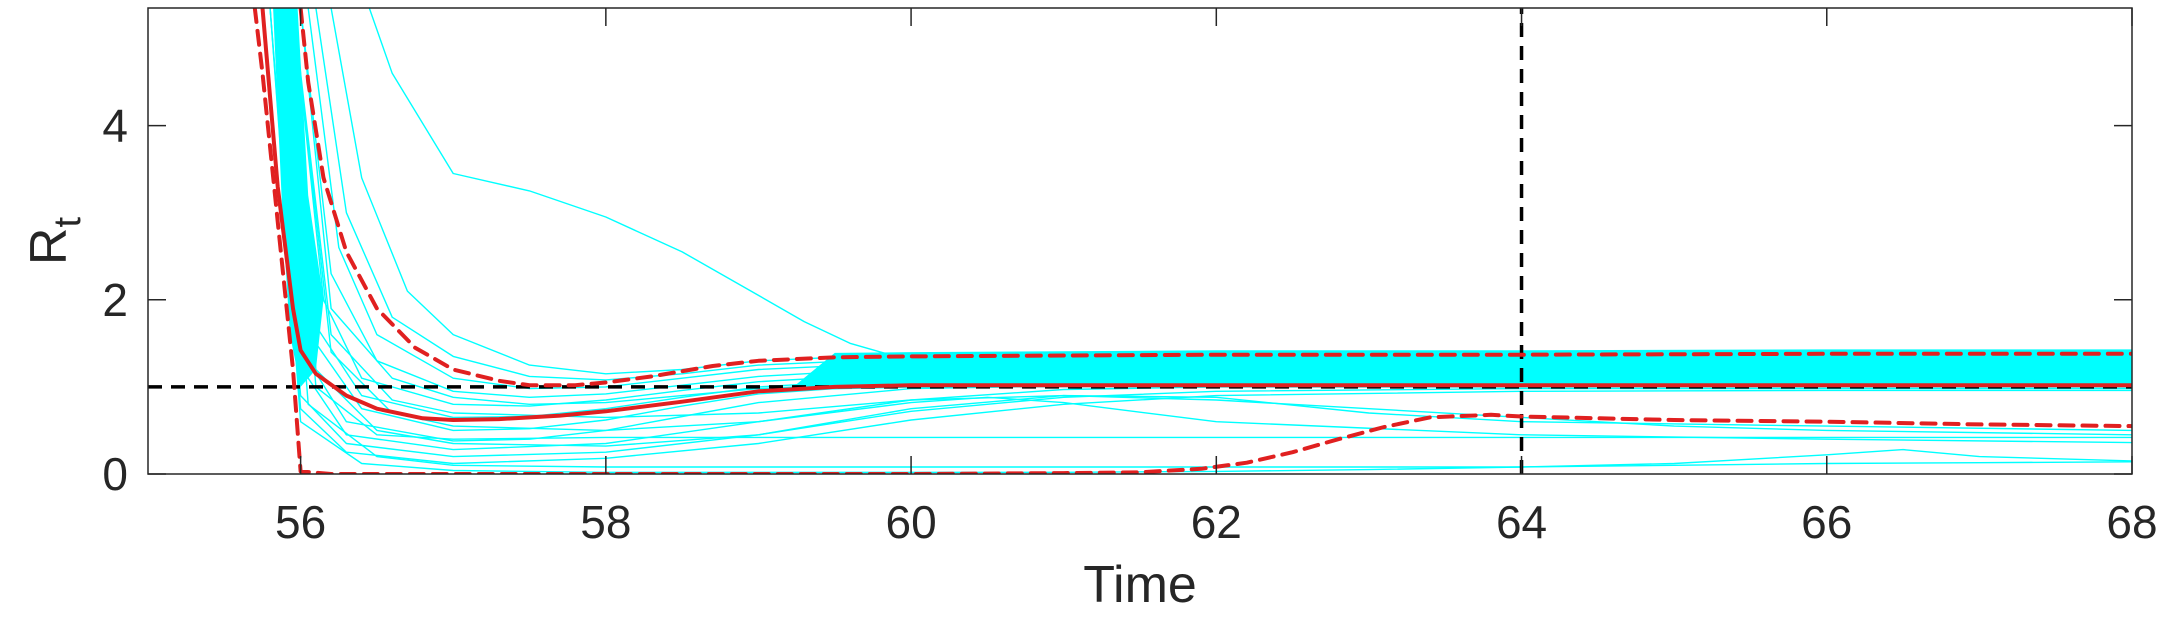 The image size is (2160, 618). Describe the element at coordinates (115, 474) in the screenshot. I see `y-tick-label: 0` at that location.